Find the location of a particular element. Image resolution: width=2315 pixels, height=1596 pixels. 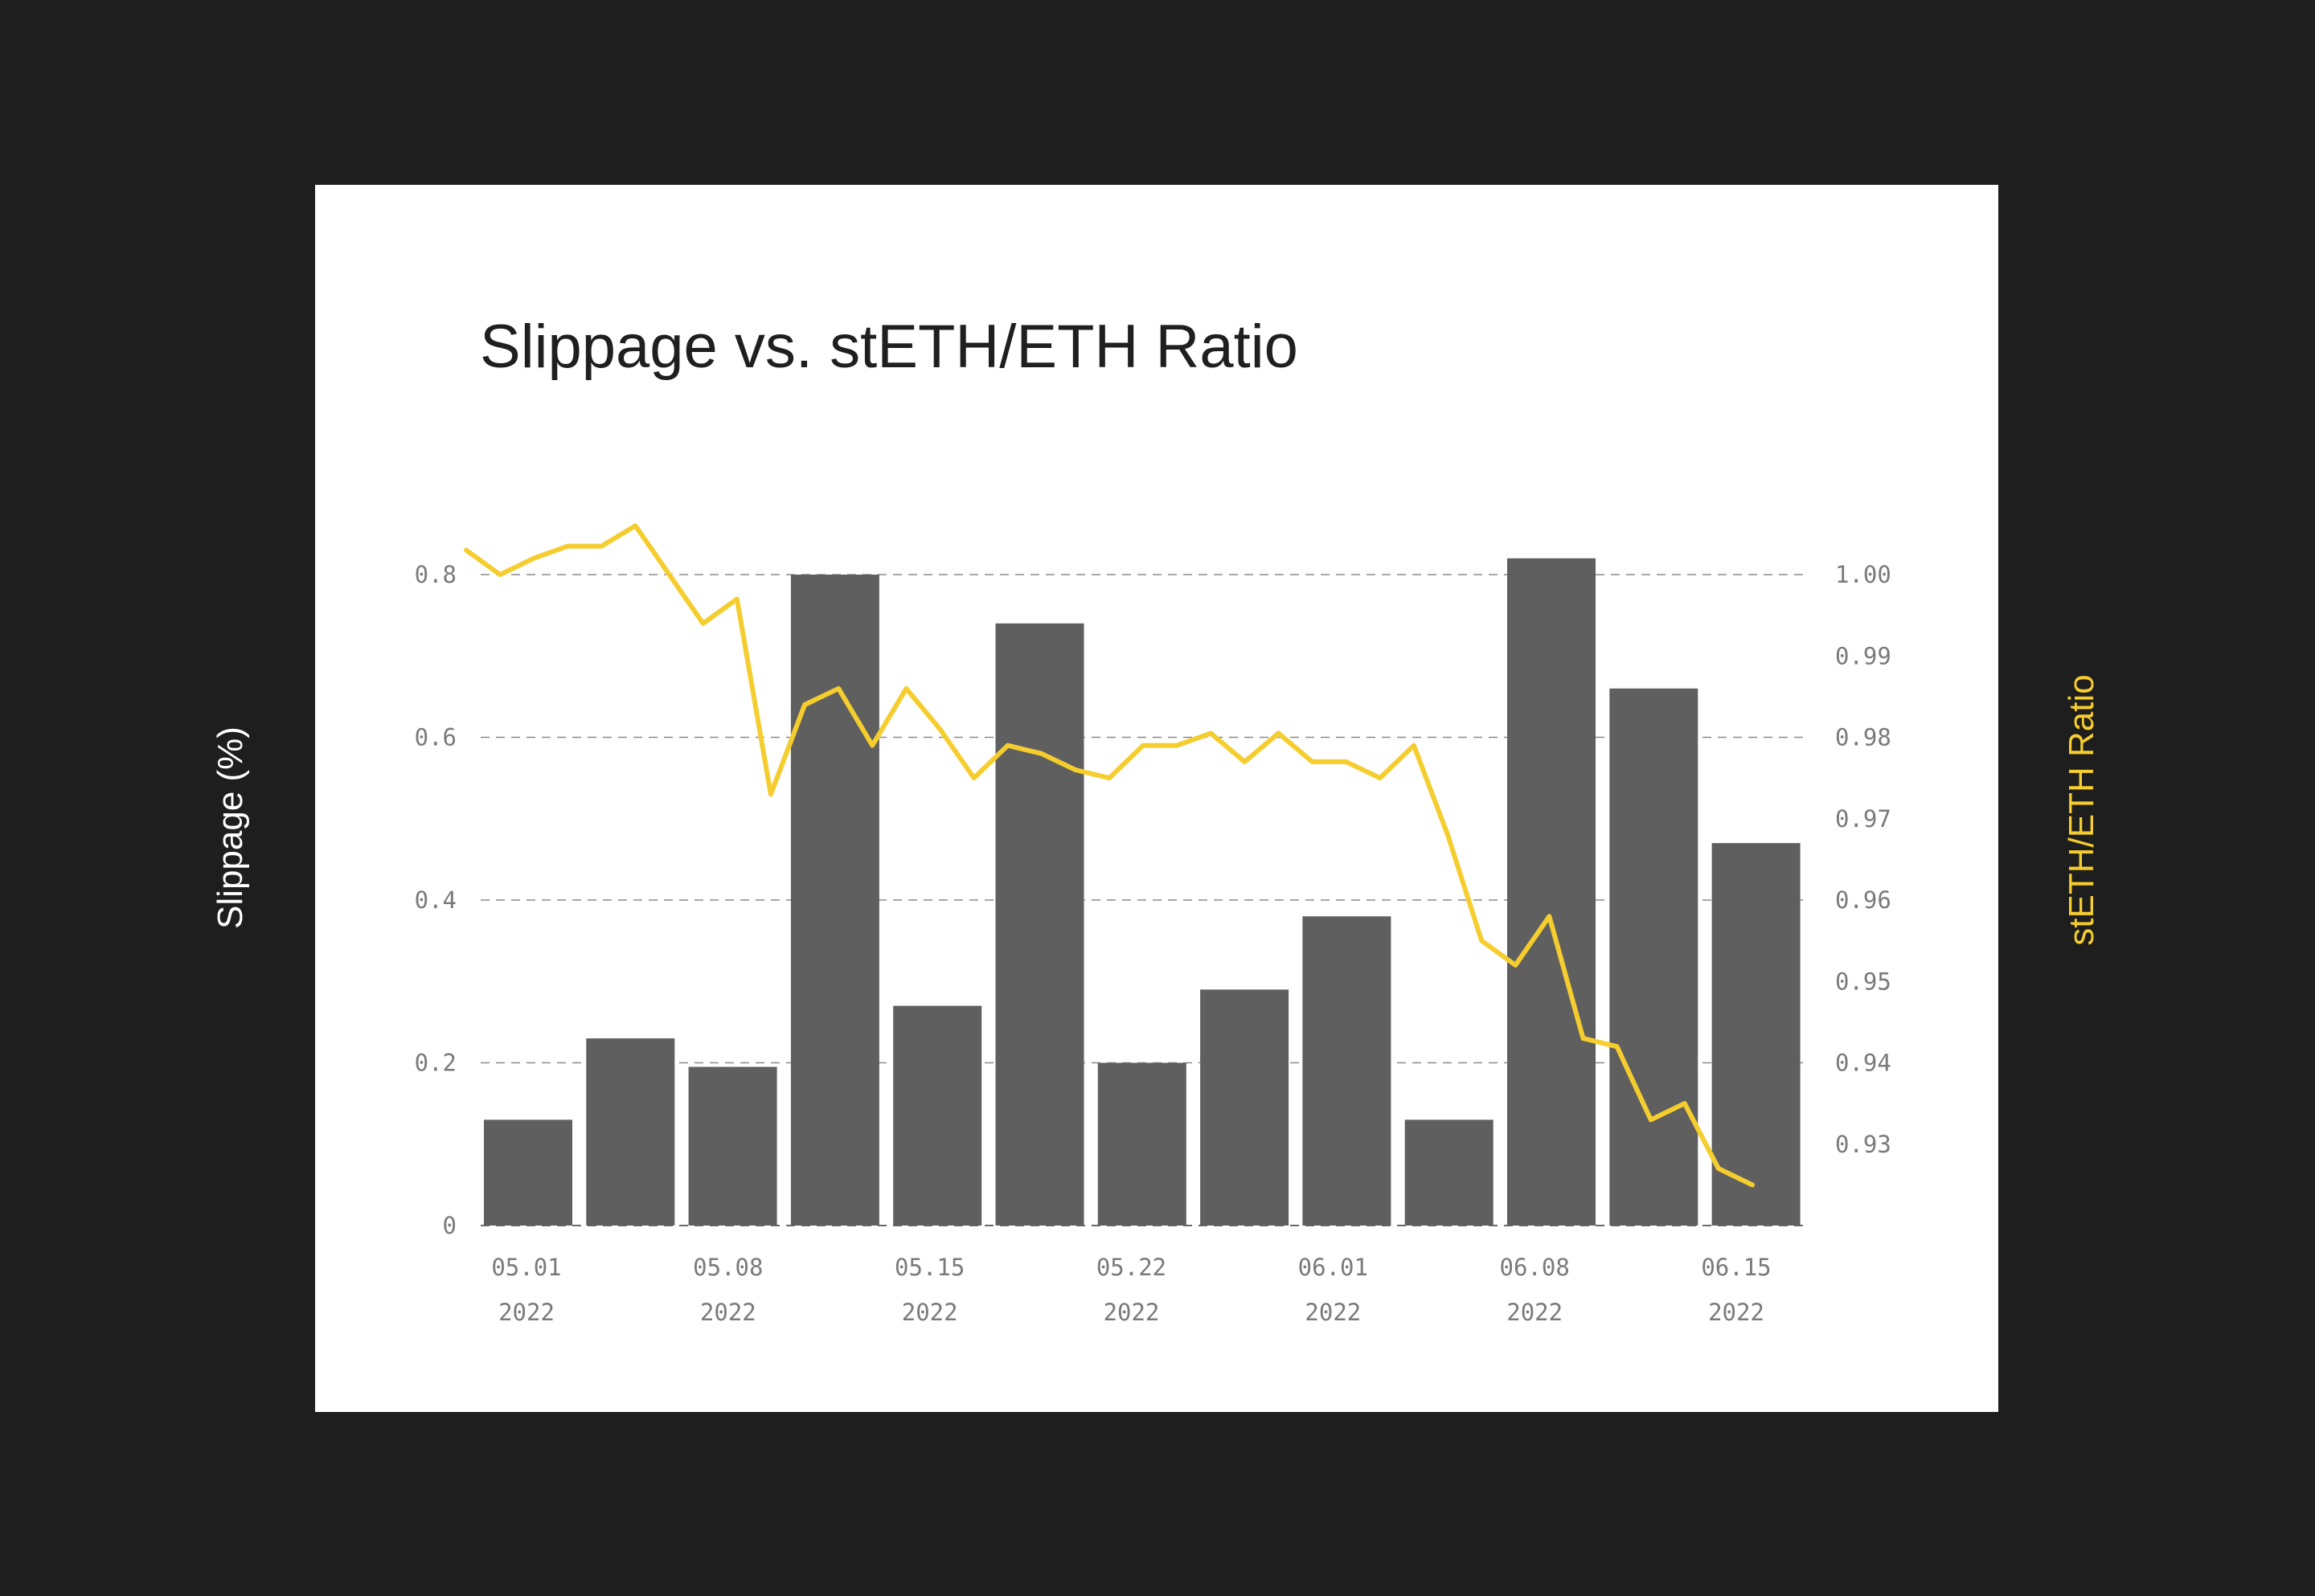

x-tick-date: 05.22 is located at coordinates (1131, 1267).